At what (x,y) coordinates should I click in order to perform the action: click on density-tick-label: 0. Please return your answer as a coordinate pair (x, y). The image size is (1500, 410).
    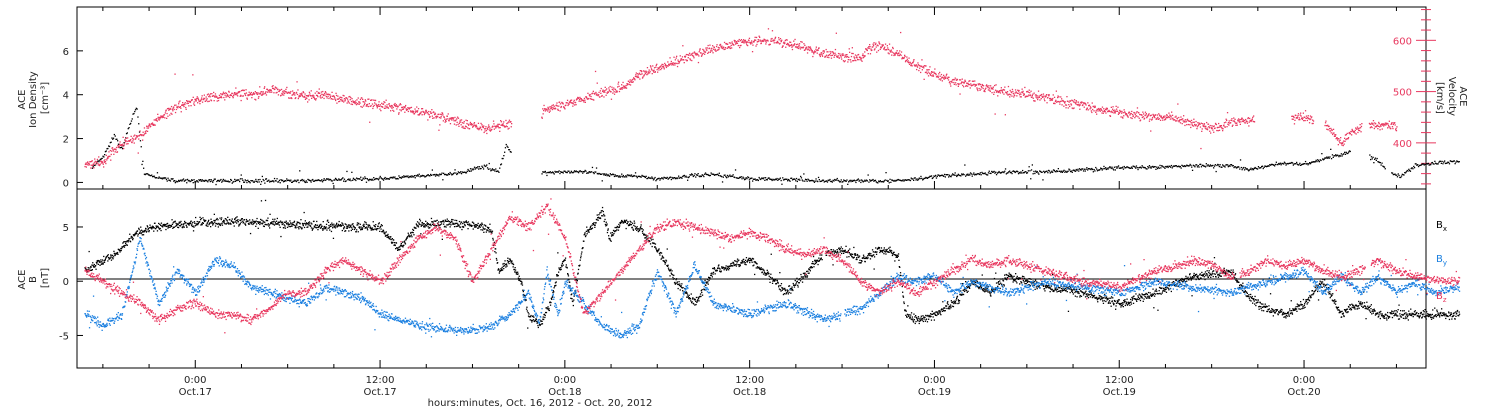
    Looking at the image, I should click on (66, 183).